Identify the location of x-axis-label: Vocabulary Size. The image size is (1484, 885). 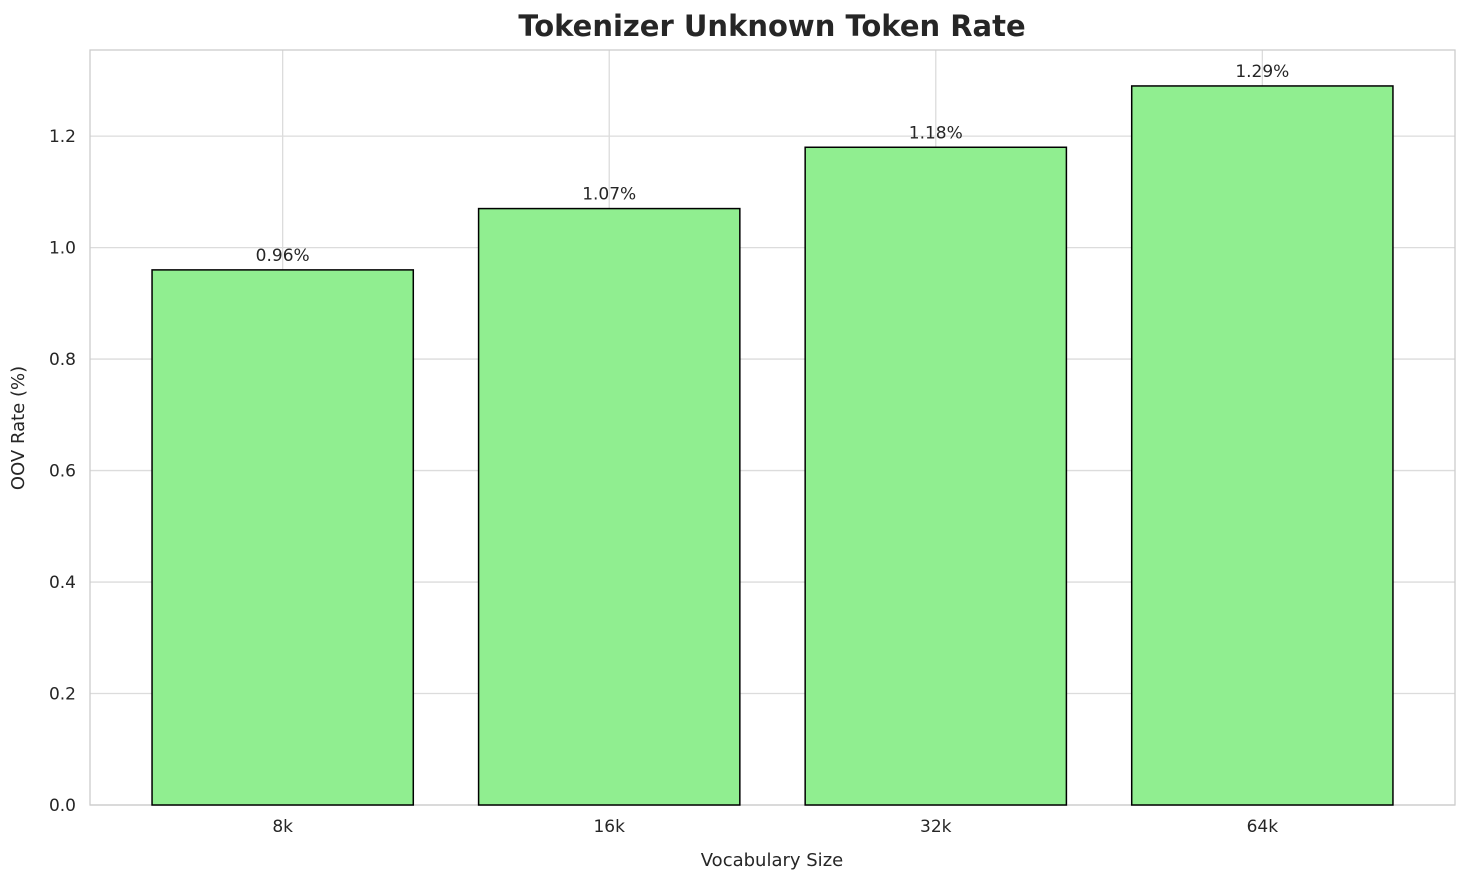
(772, 860).